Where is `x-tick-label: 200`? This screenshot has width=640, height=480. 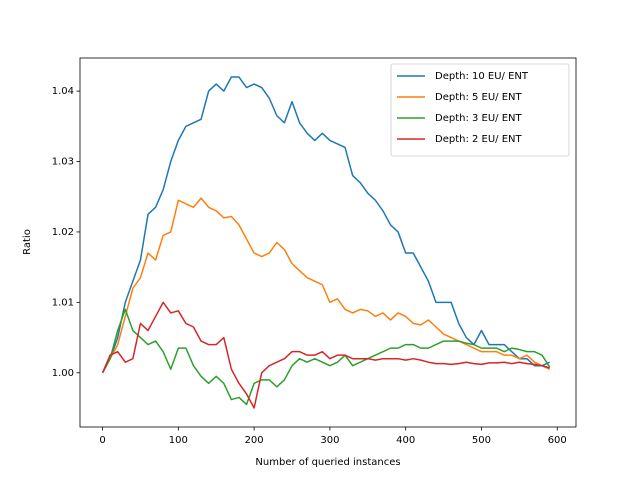 x-tick-label: 200 is located at coordinates (254, 440).